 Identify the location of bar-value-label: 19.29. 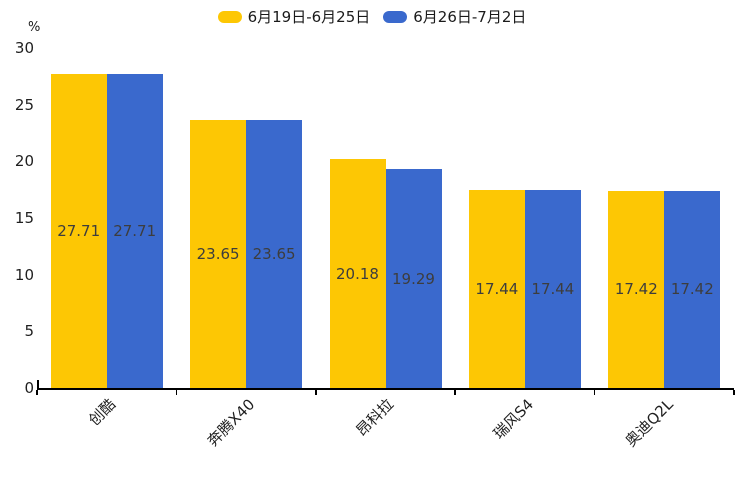
(413, 278).